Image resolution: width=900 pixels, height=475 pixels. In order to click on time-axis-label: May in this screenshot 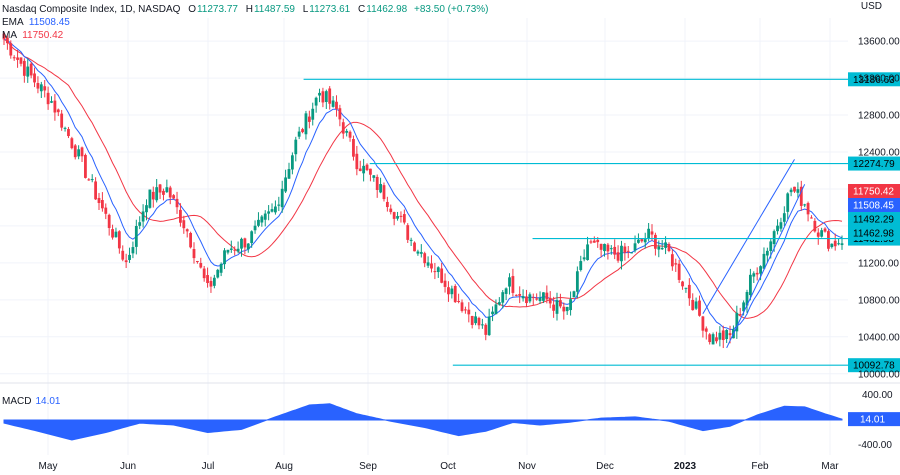, I will do `click(48, 466)`.